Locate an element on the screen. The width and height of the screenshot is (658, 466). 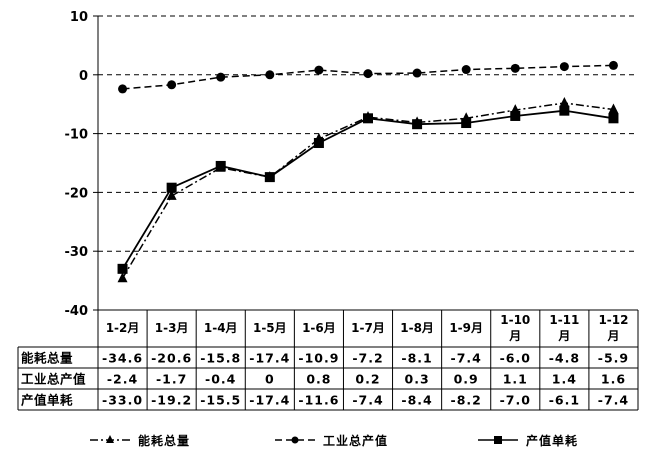
data-label: -8.2 is located at coordinates (466, 400).